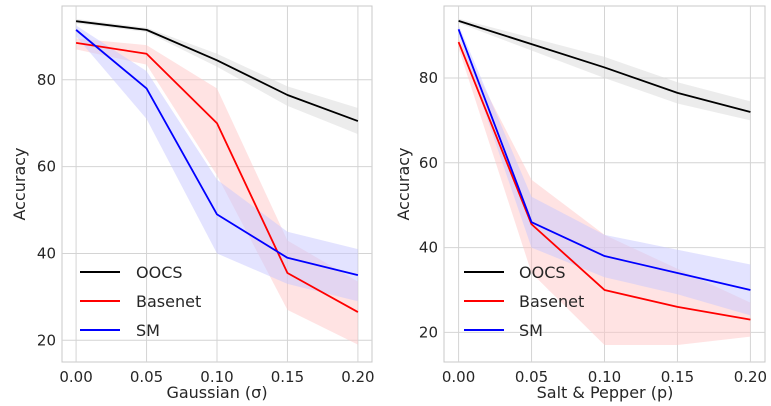 This screenshot has width=771, height=406. Describe the element at coordinates (216, 392) in the screenshot. I see `x-axis-label: Gaussian (σ)` at that location.